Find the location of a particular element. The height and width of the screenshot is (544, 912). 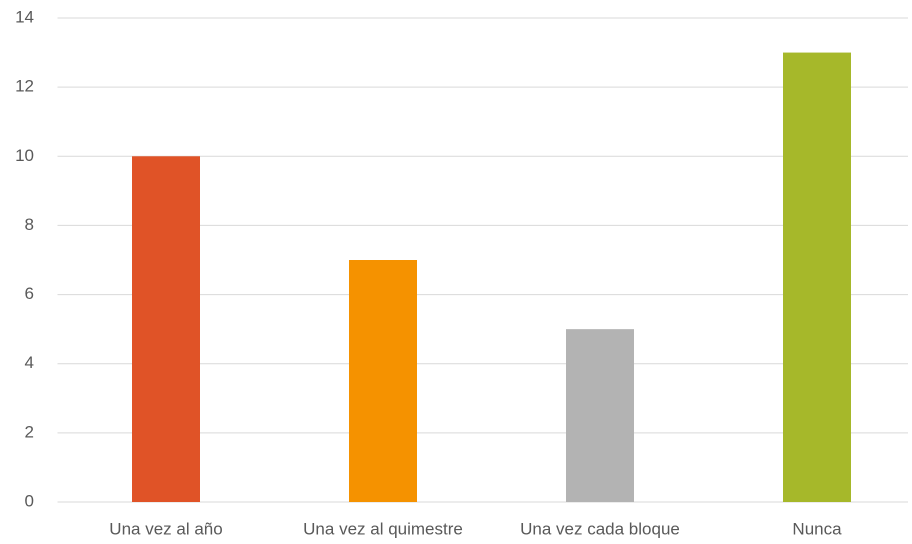

y-tick-label: 10 is located at coordinates (24, 155).